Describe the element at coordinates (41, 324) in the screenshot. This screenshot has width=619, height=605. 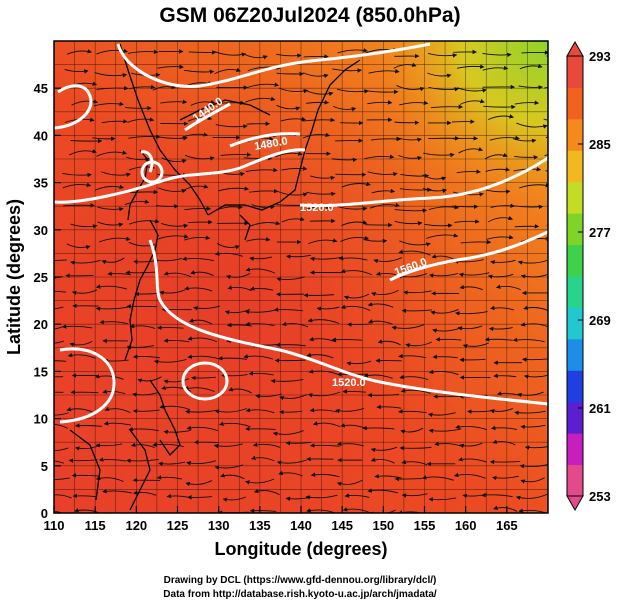
I see `y-tick-label: 20` at that location.